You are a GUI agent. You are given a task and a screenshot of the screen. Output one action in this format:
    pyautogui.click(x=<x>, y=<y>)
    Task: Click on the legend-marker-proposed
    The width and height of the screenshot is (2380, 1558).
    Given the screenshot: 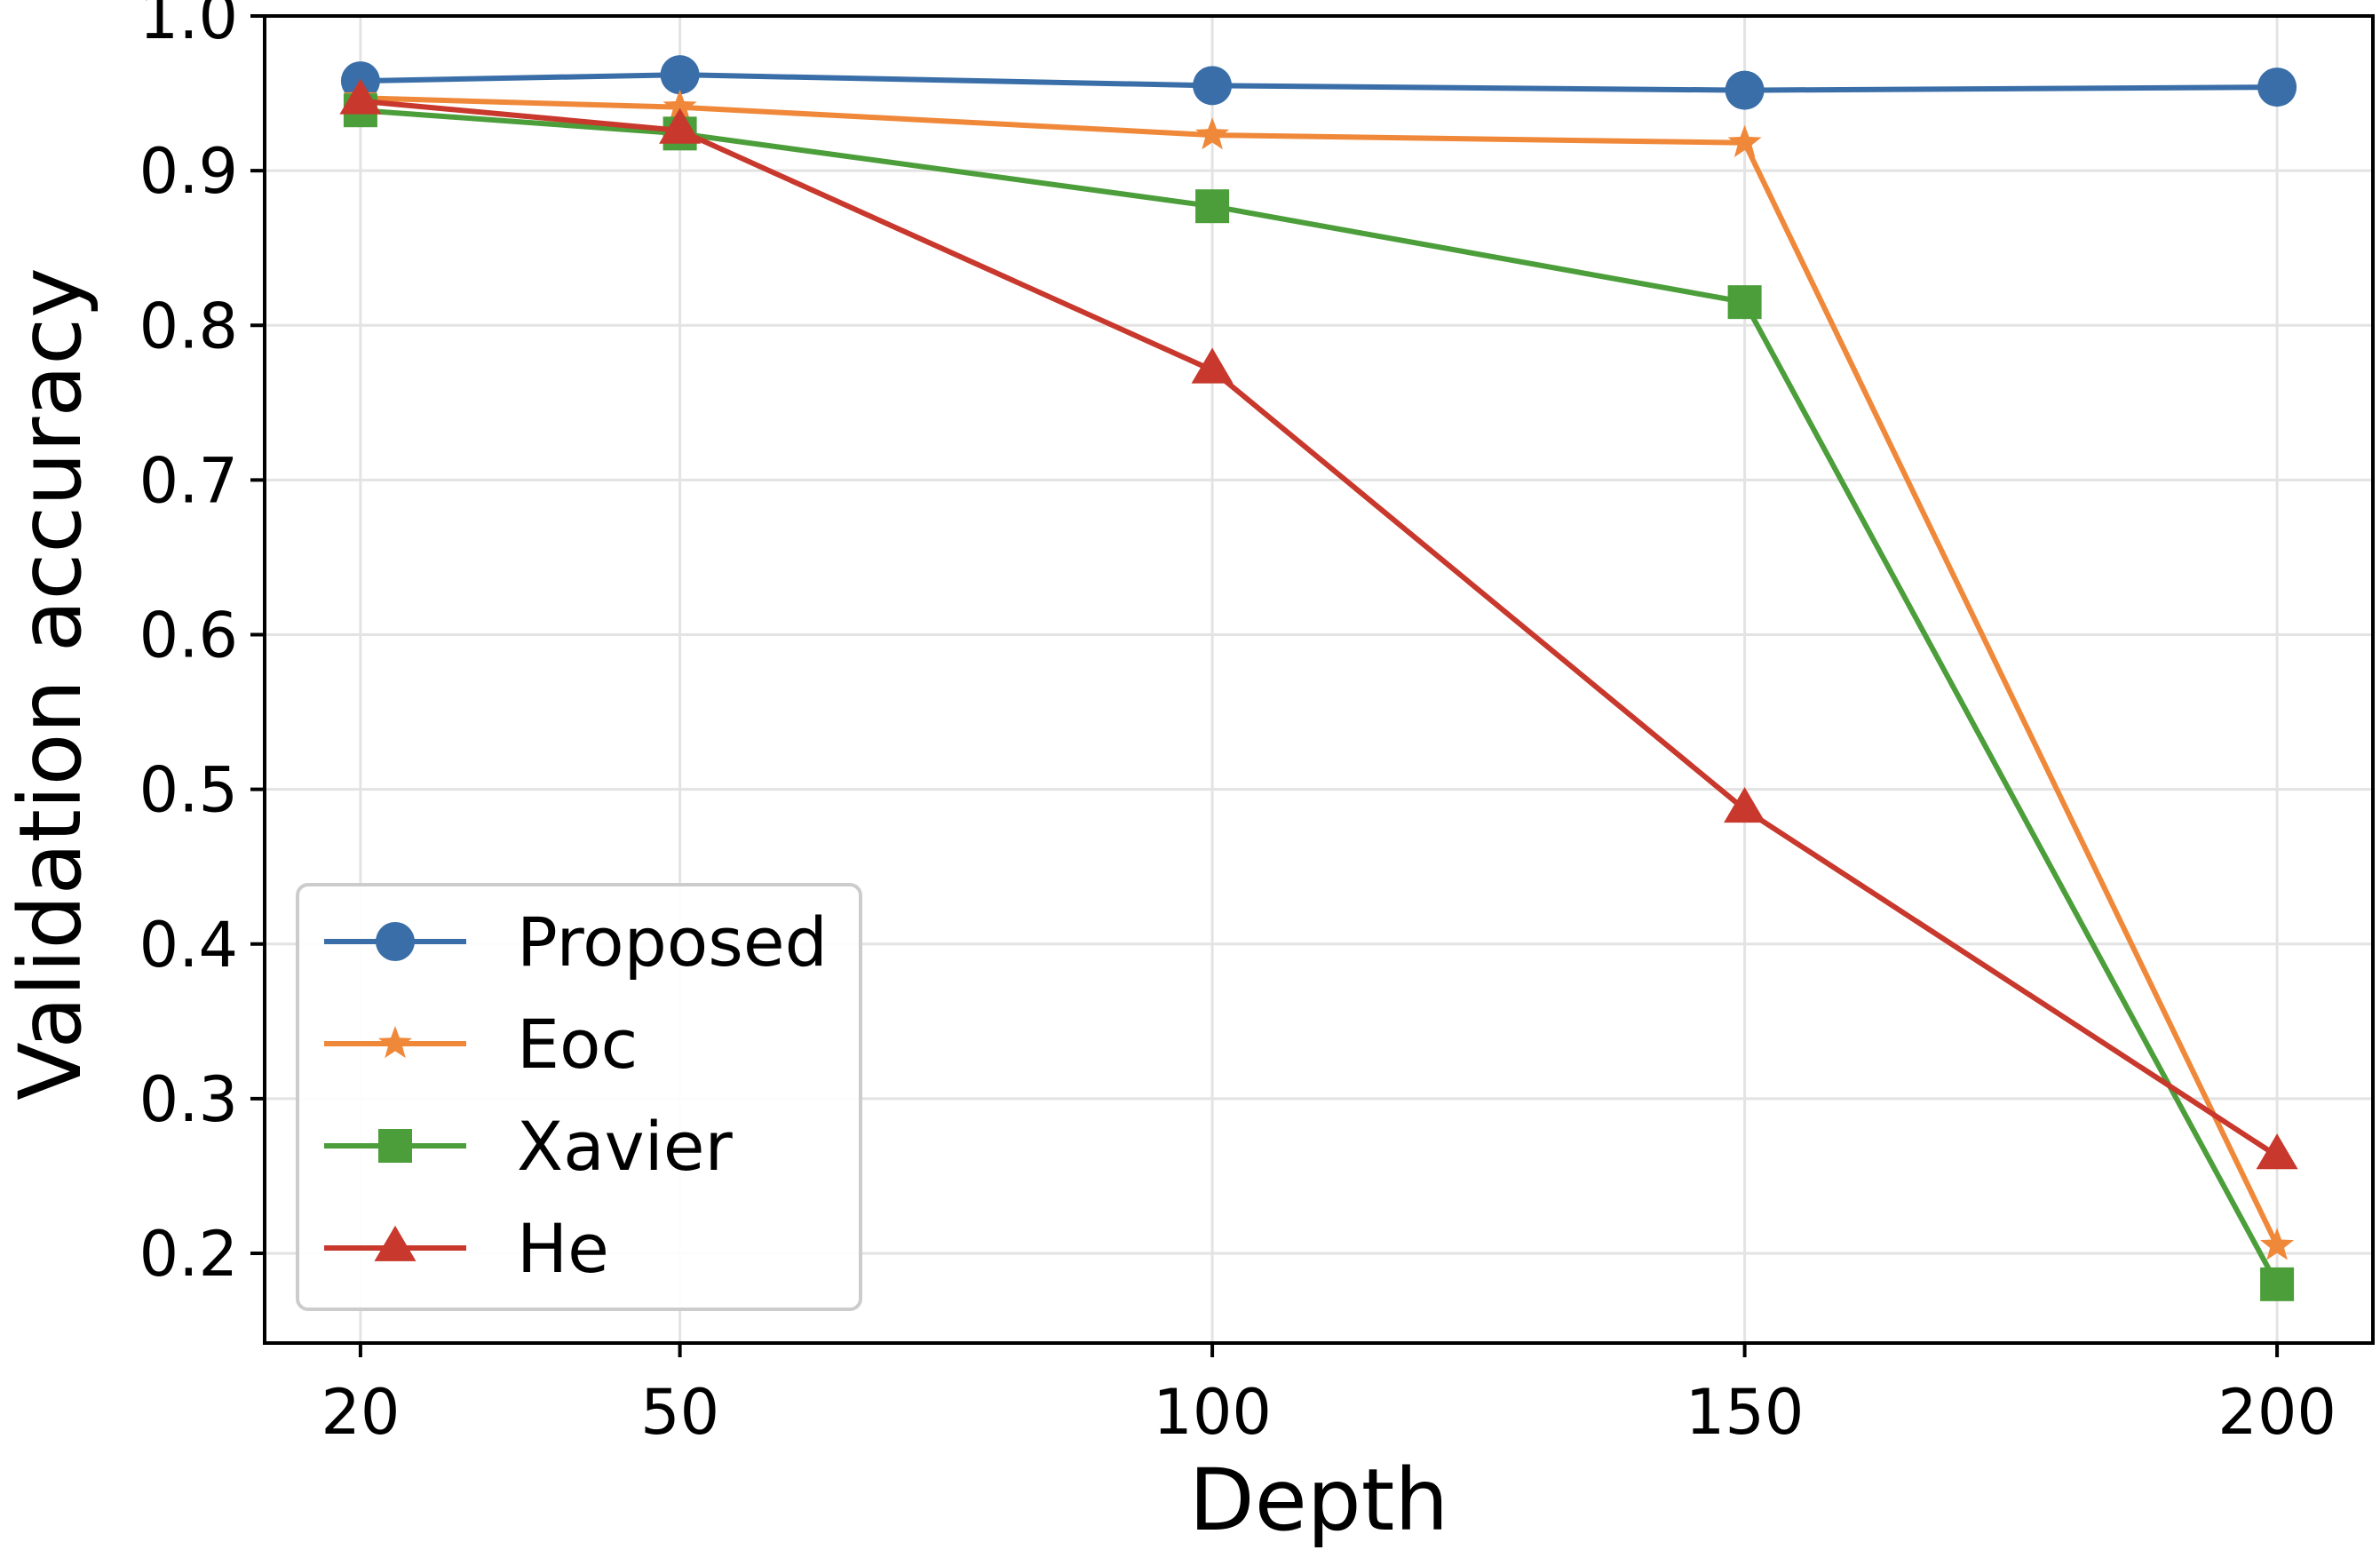 What is the action you would take?
    pyautogui.click(x=395, y=941)
    